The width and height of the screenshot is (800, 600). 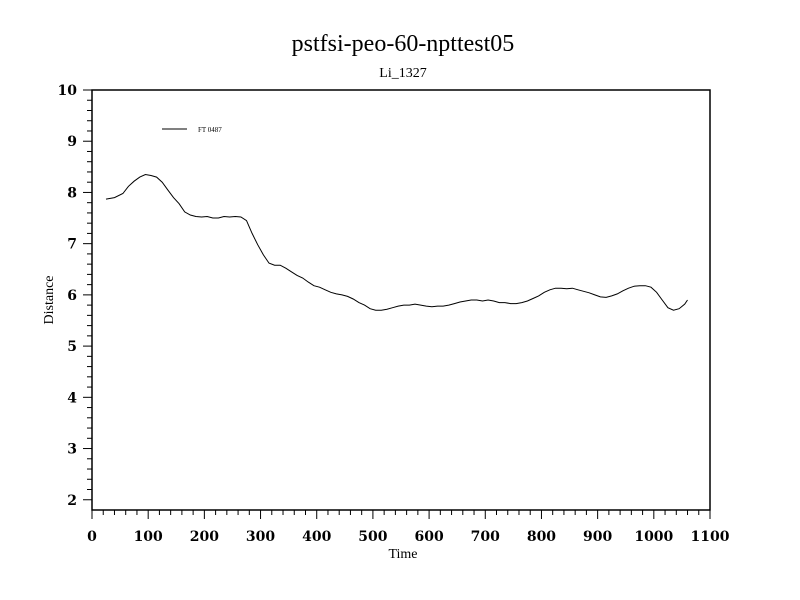 I want to click on x-tick-label: 100, so click(x=148, y=537).